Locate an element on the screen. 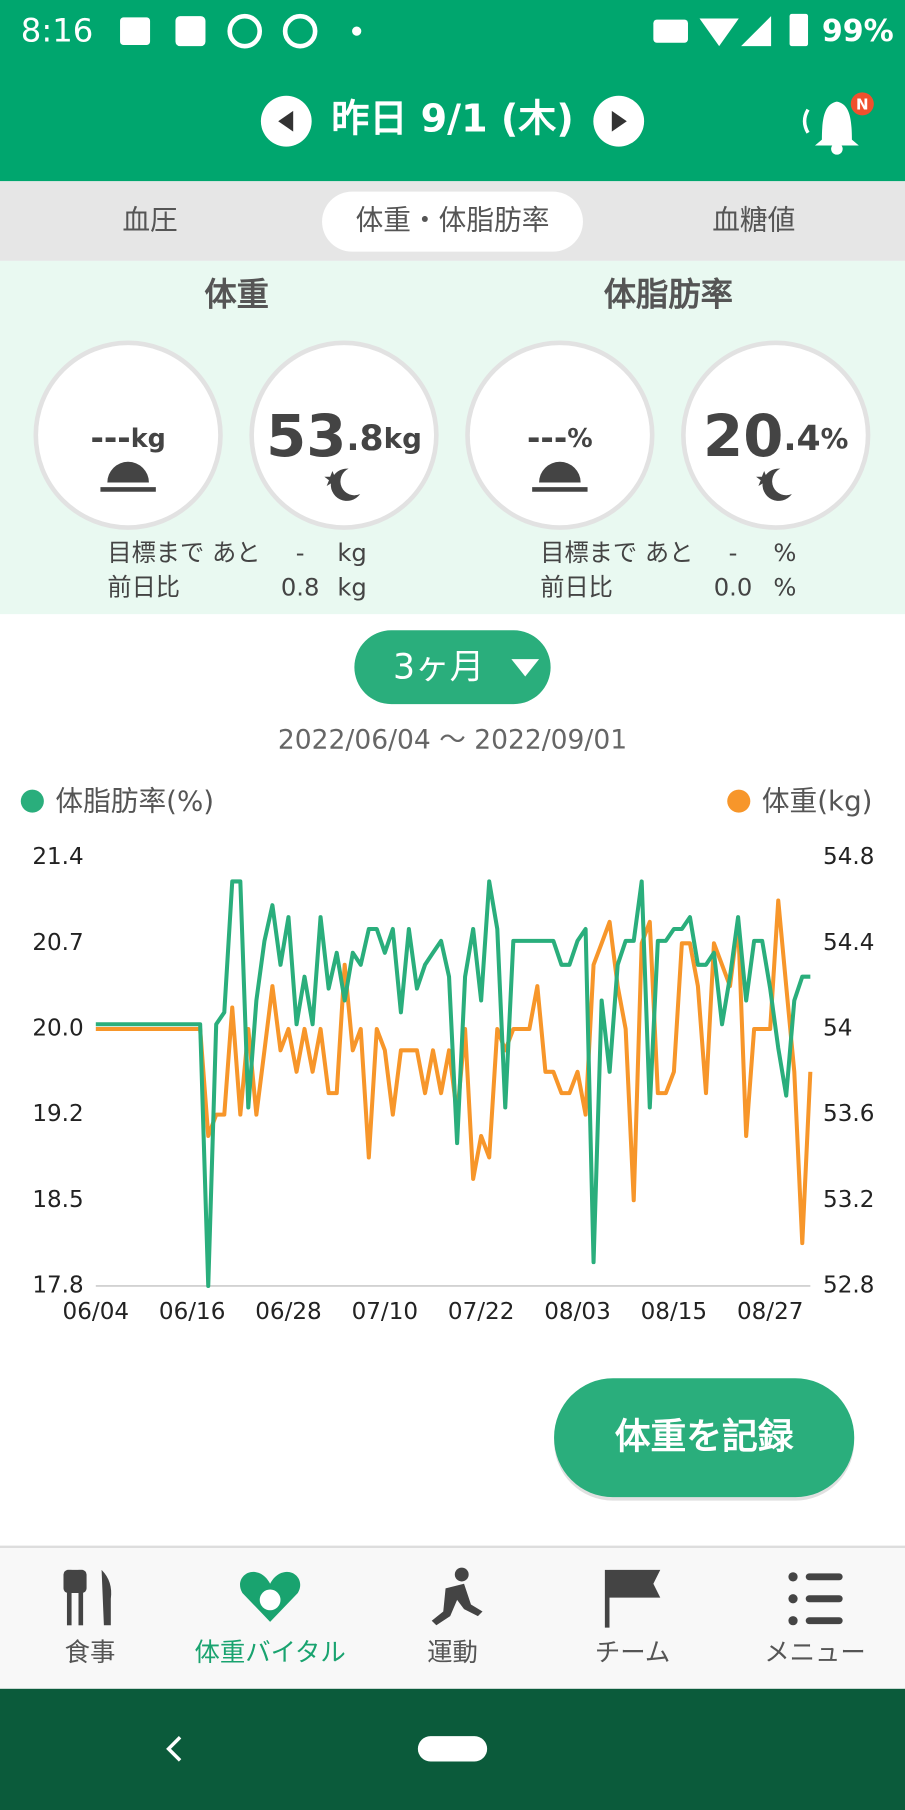 Image resolution: width=905 pixels, height=1810 pixels. fraction: .4 is located at coordinates (801, 439).